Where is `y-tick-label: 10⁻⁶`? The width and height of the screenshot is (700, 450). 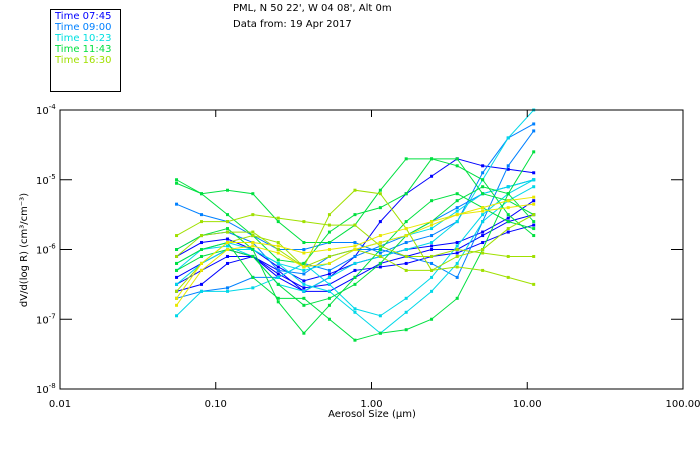 y-tick-label: 10⁻⁶ is located at coordinates (46, 250).